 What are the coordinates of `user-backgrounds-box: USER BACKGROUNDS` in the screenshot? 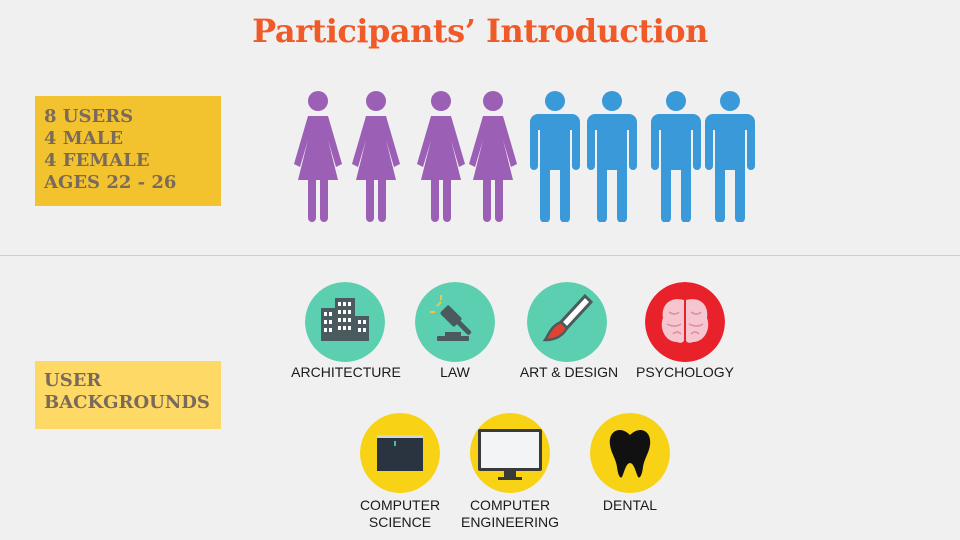 It's located at (128, 395).